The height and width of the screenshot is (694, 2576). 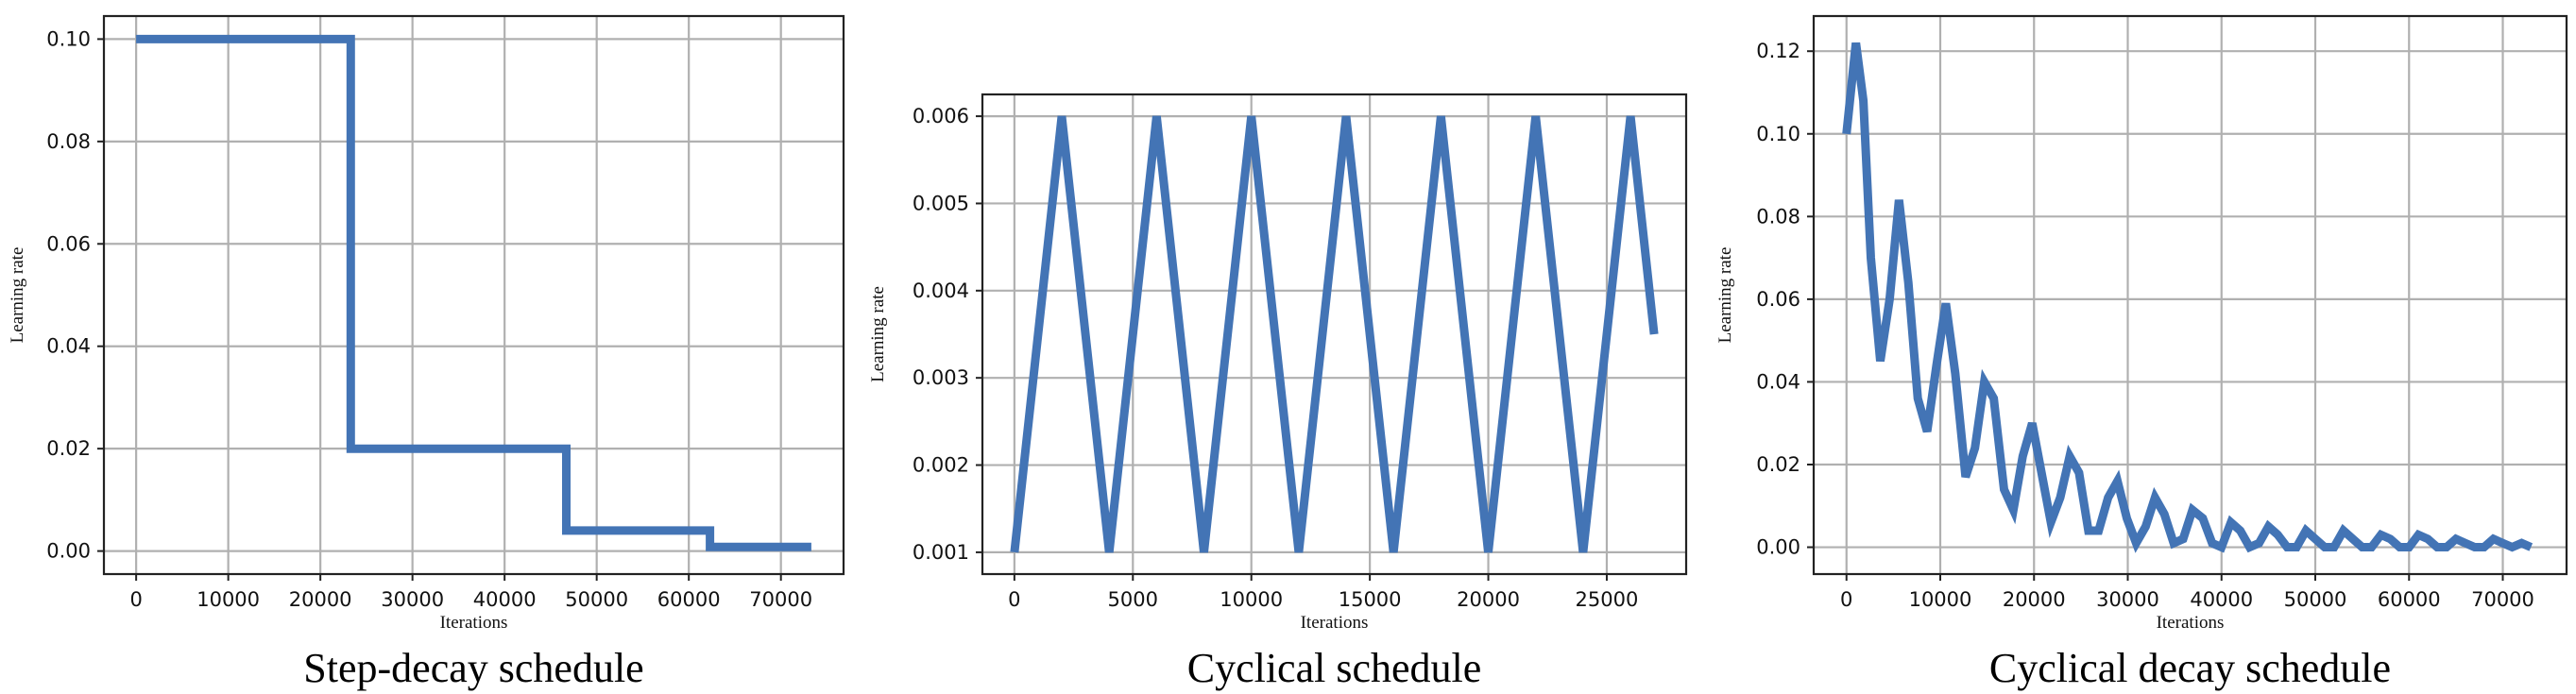 I want to click on chart-caption: Cyclical decay schedule, so click(x=2190, y=668).